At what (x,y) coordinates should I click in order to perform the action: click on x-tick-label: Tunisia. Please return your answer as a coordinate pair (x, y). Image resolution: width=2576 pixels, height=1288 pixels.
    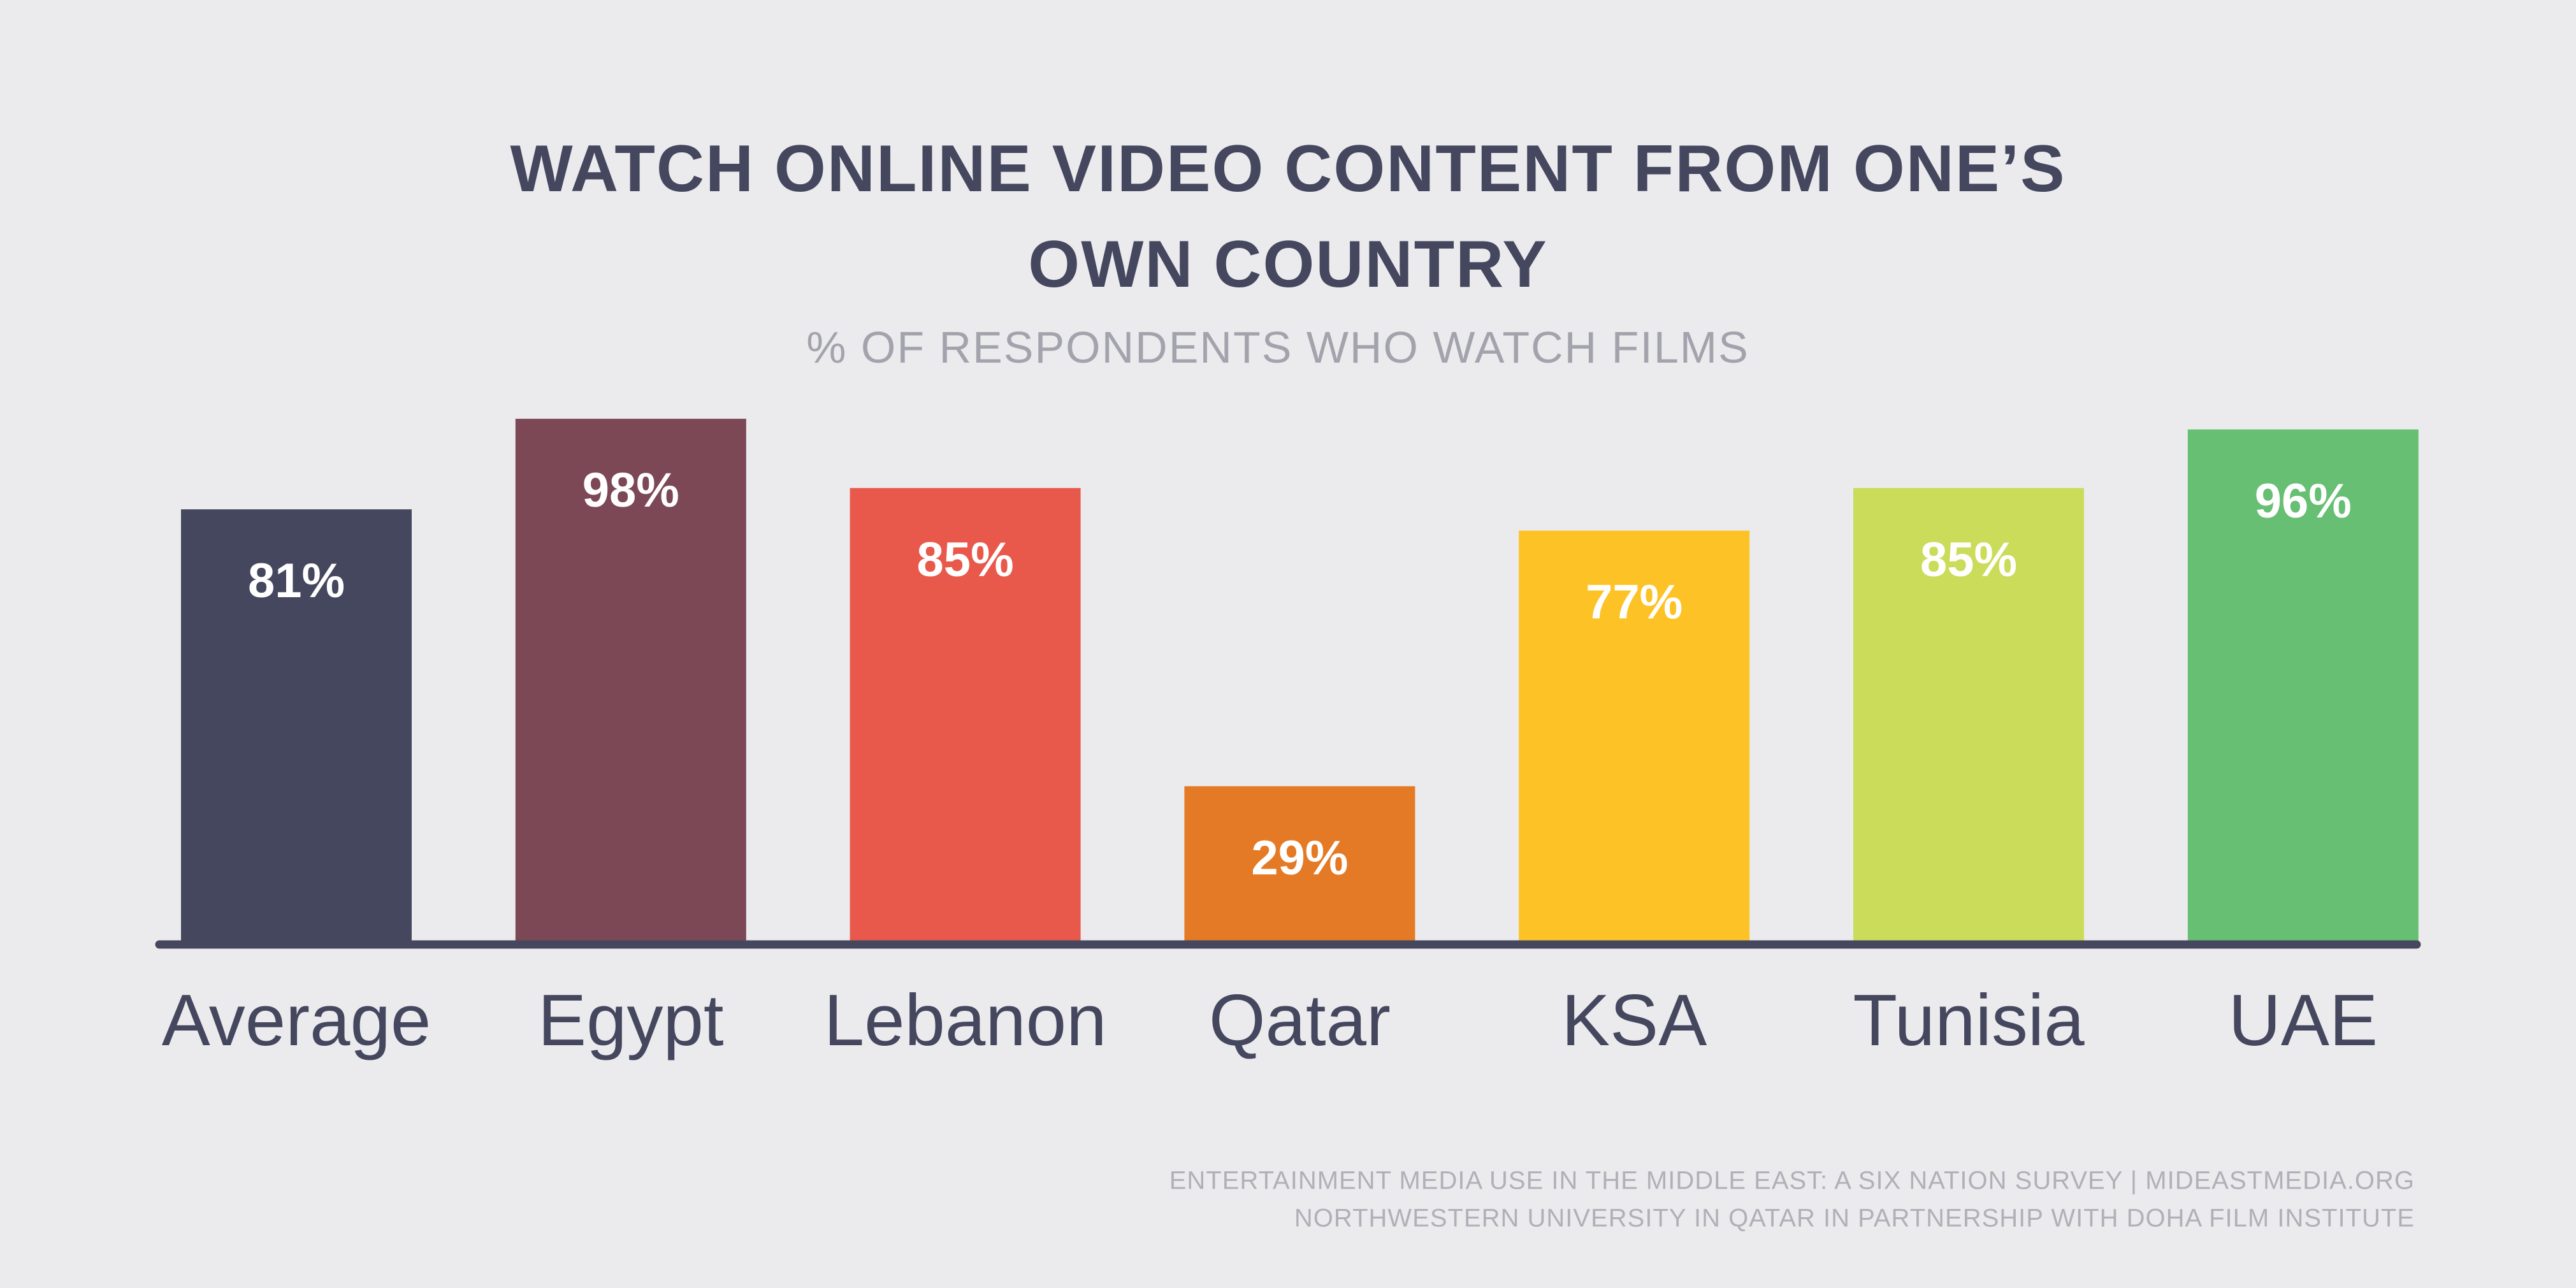
    Looking at the image, I should click on (1969, 1020).